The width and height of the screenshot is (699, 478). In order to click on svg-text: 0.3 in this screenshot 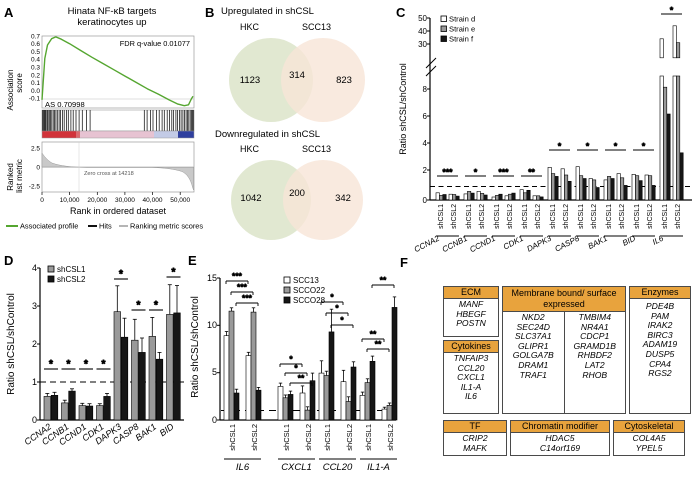, I will do `click(35, 68)`.